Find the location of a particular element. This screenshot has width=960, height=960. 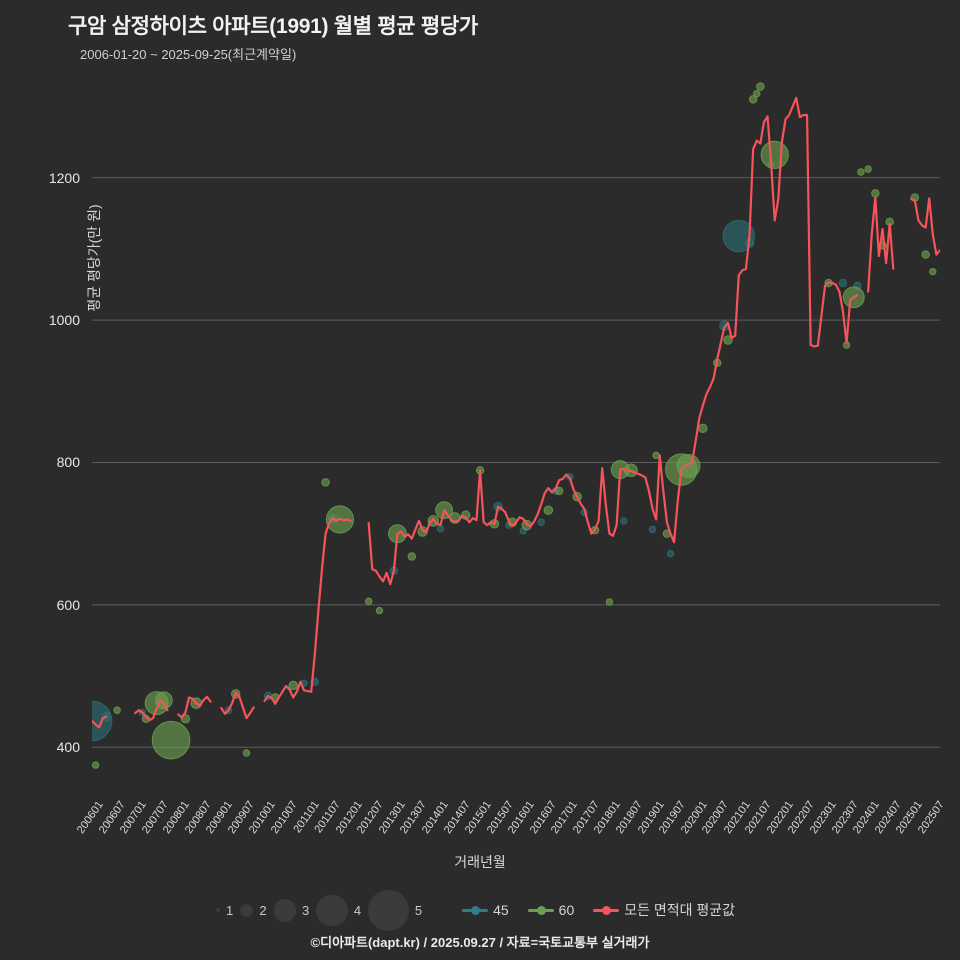

size-legend-item: 1 is located at coordinates (224, 910).